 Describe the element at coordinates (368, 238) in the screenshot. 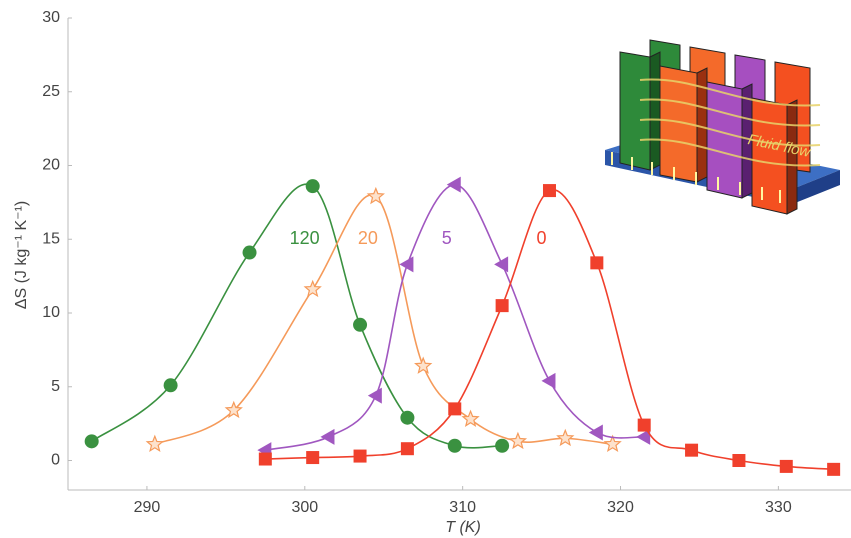

I see `series-label: 20` at that location.